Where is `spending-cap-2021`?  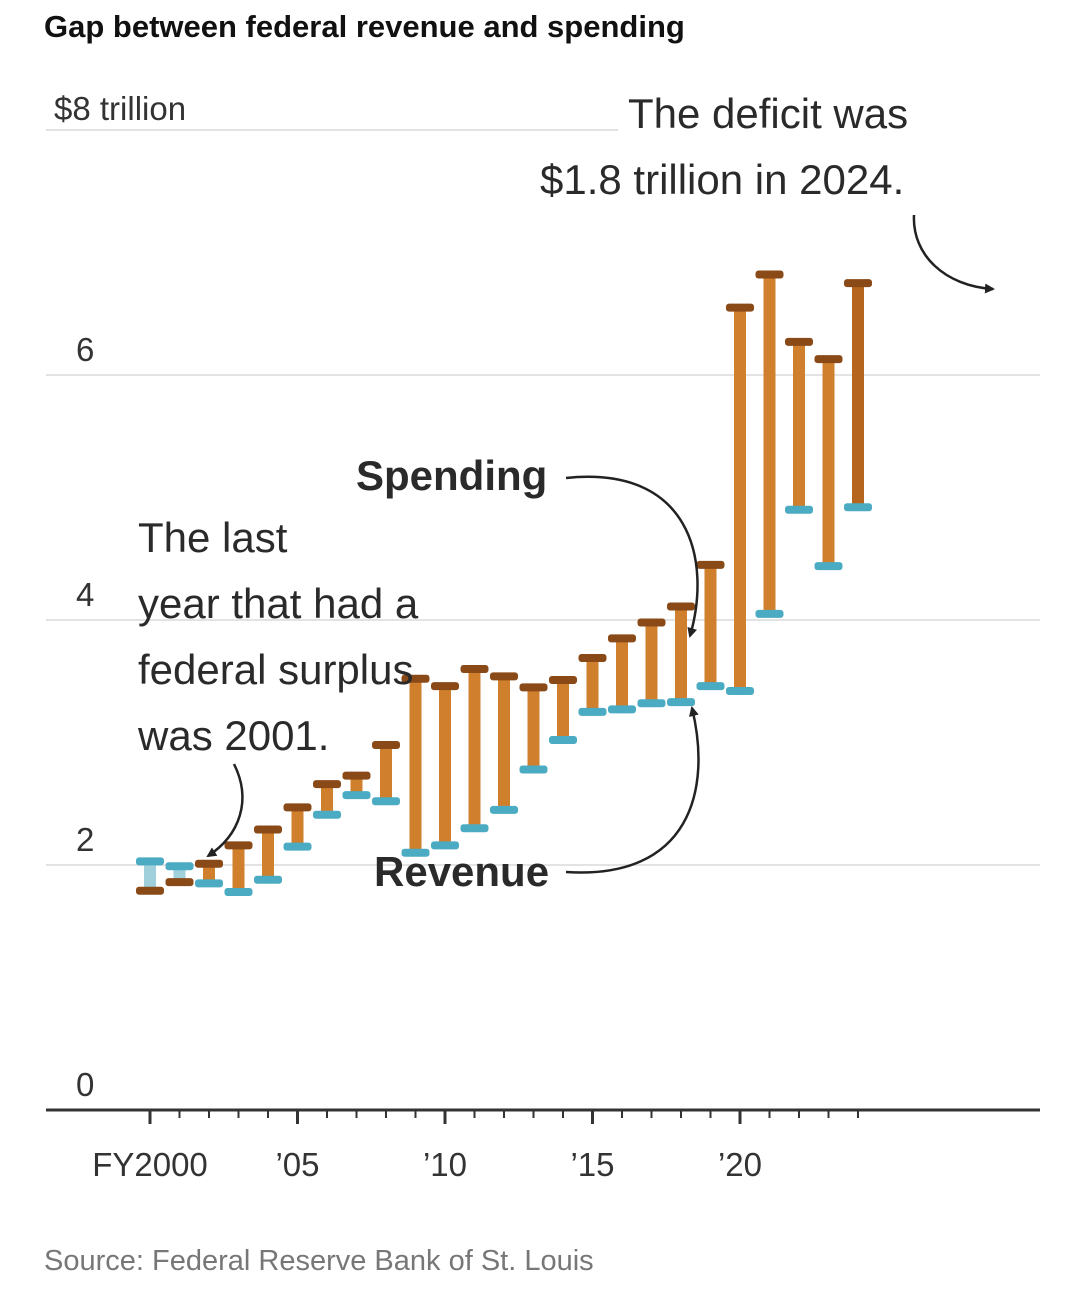
spending-cap-2021 is located at coordinates (769, 274).